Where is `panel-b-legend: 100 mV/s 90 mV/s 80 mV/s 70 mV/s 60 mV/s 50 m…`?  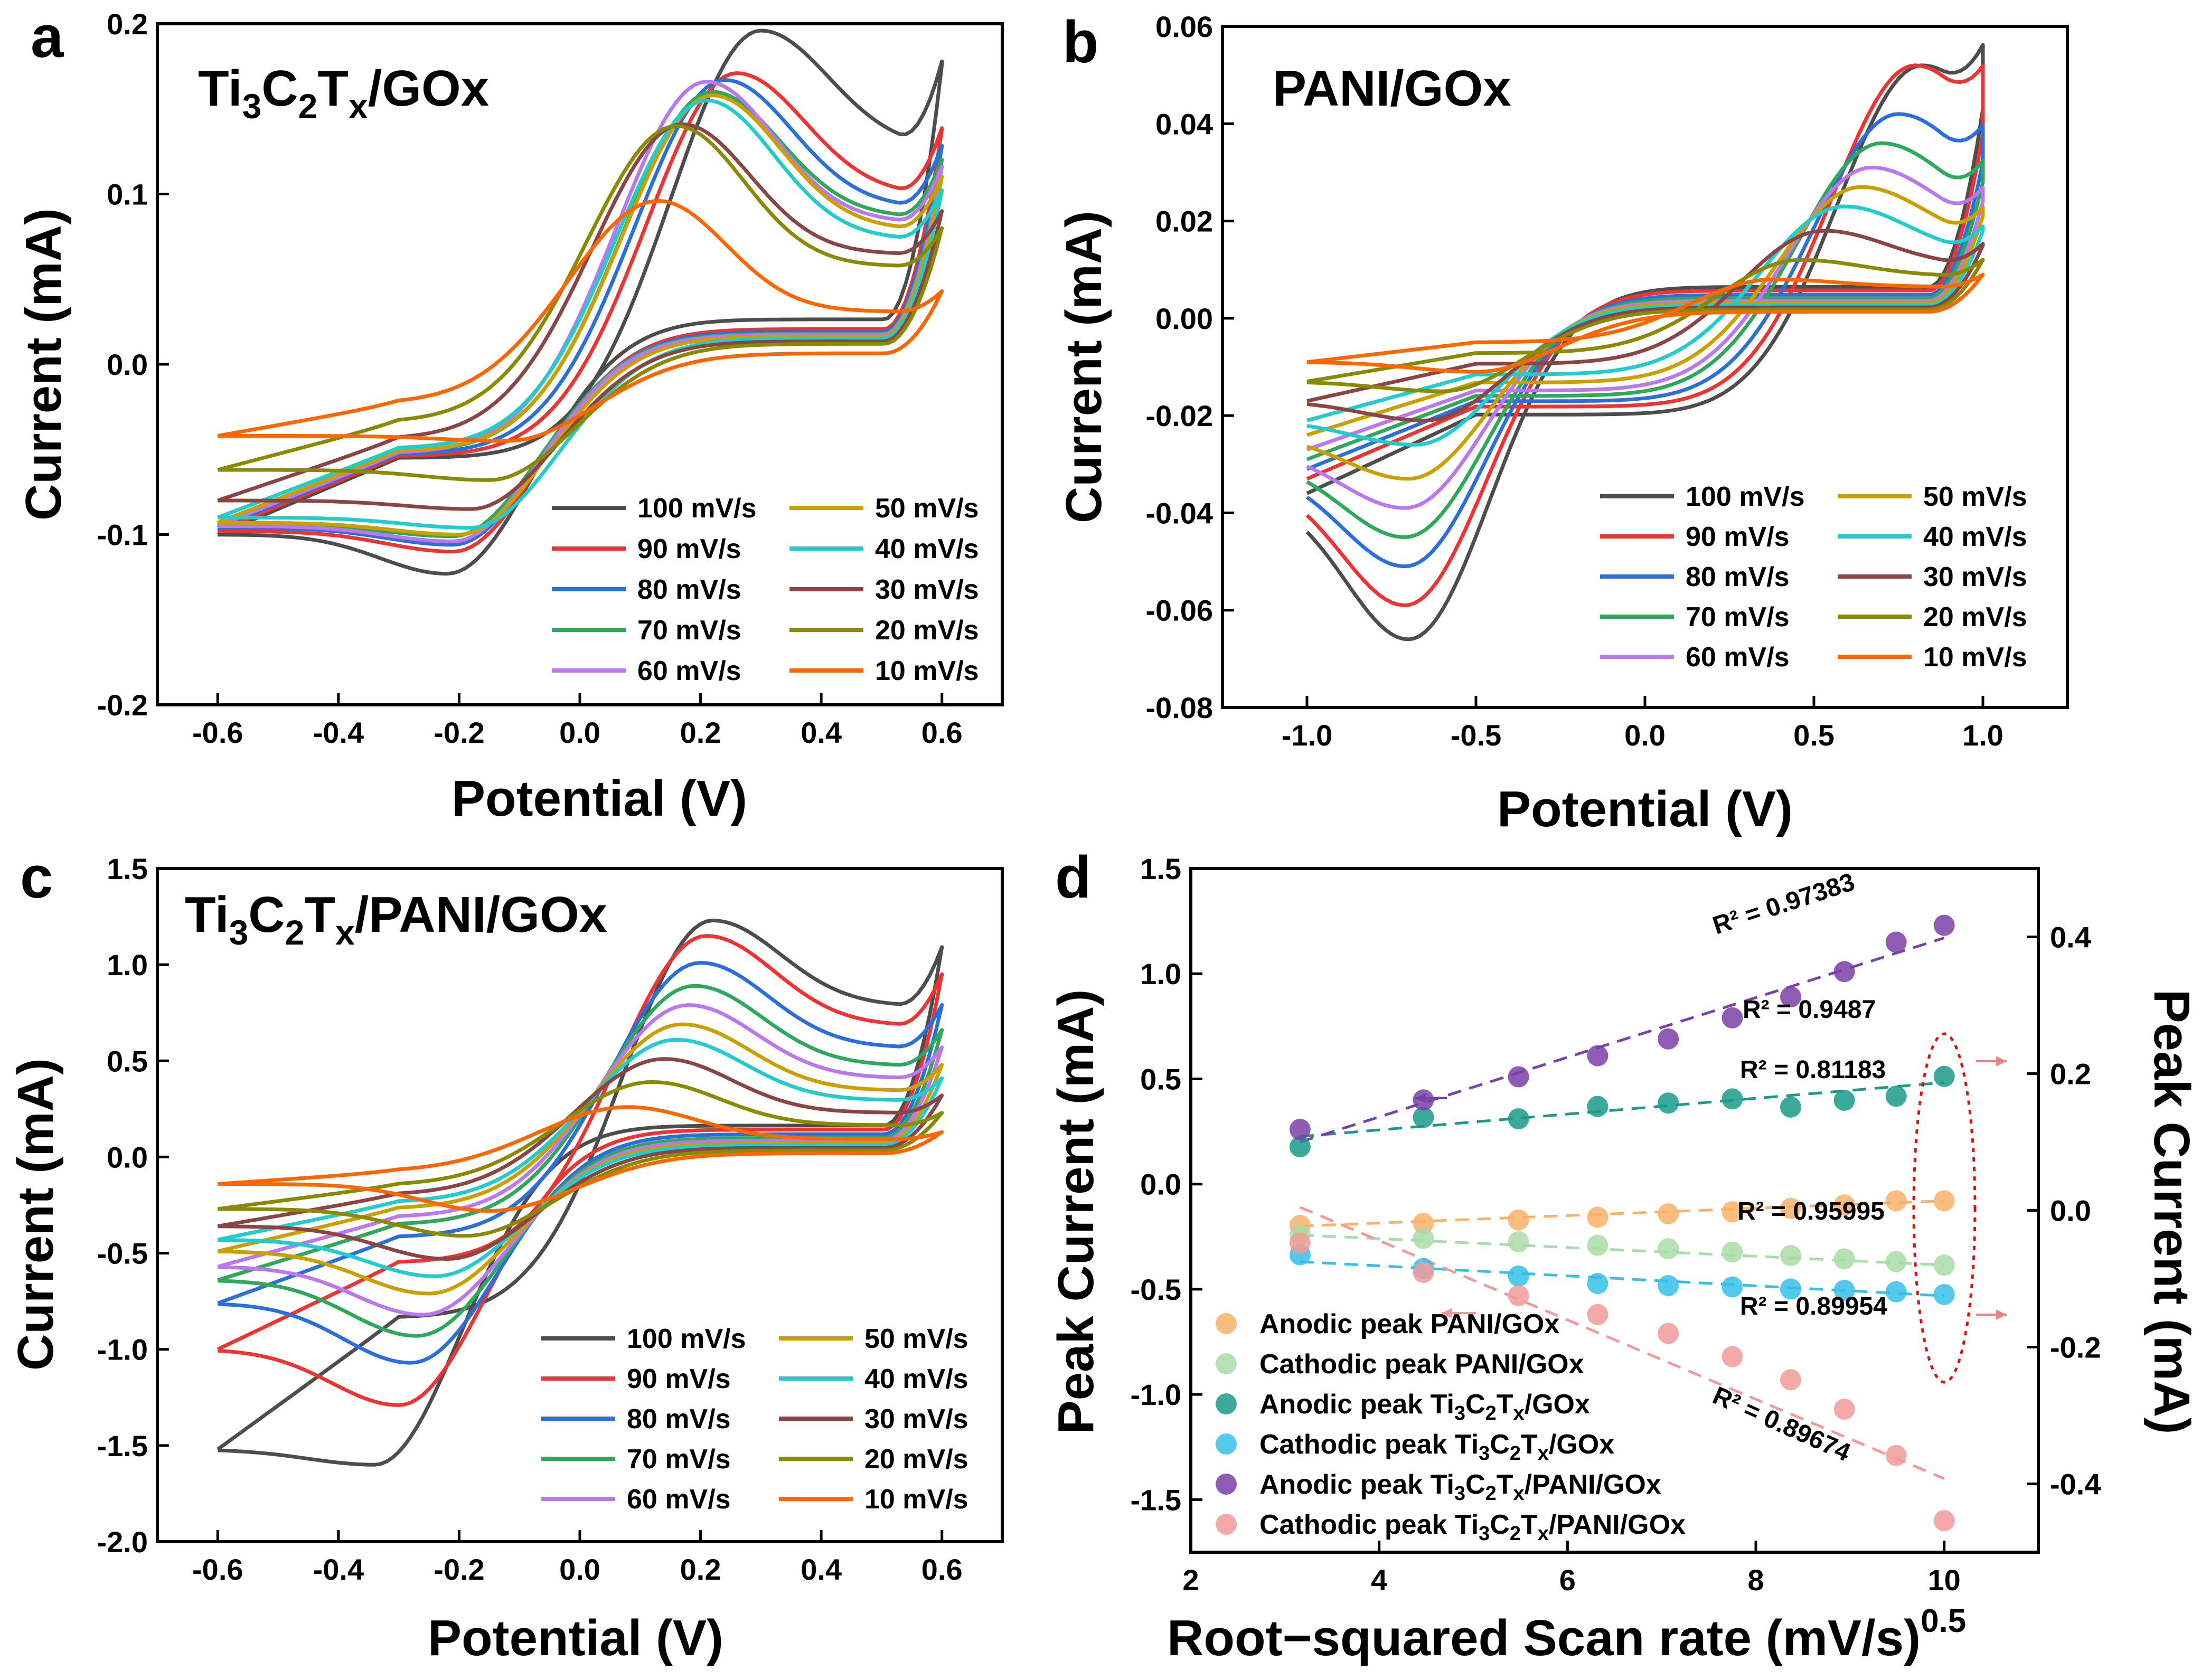 panel-b-legend: 100 mV/s 90 mV/s 80 mV/s 70 mV/s 60 mV/s 50 m… is located at coordinates (1813, 577).